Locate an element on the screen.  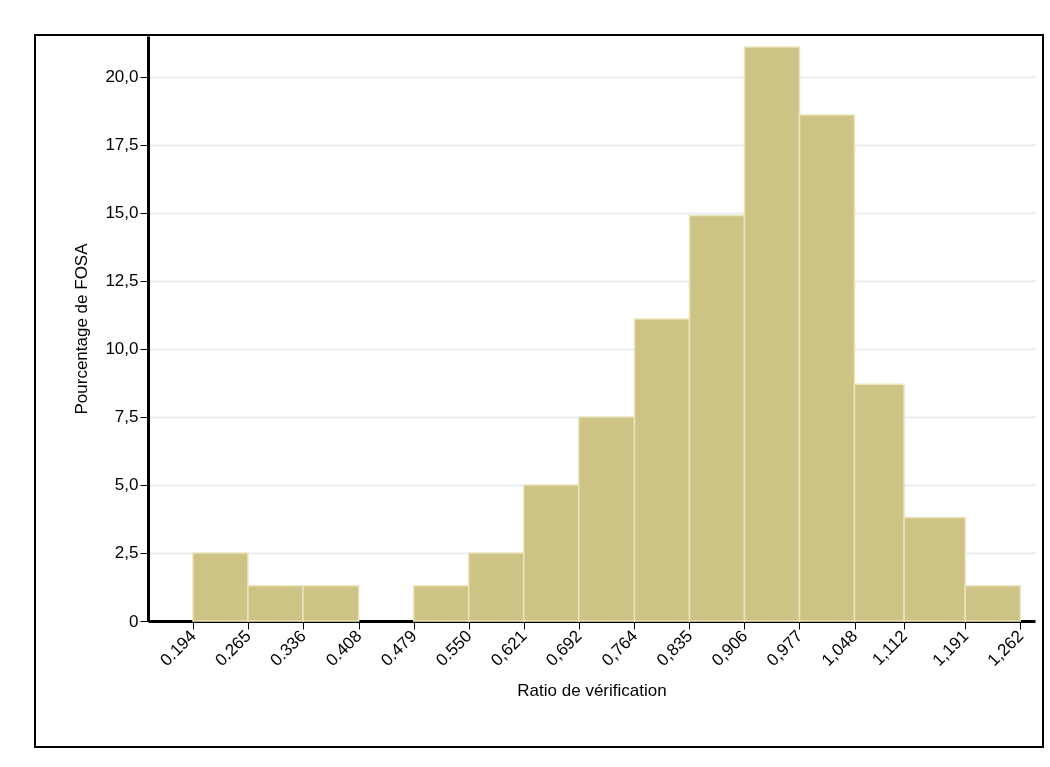
y-tick-label: 7,5 is located at coordinates (126, 417).